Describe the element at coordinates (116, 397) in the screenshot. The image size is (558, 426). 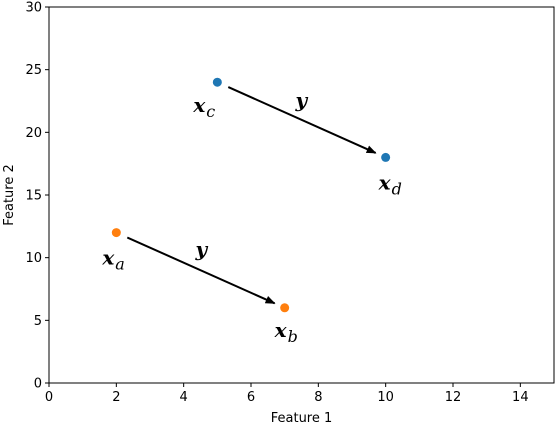
I see `x-tick-label: 2` at that location.